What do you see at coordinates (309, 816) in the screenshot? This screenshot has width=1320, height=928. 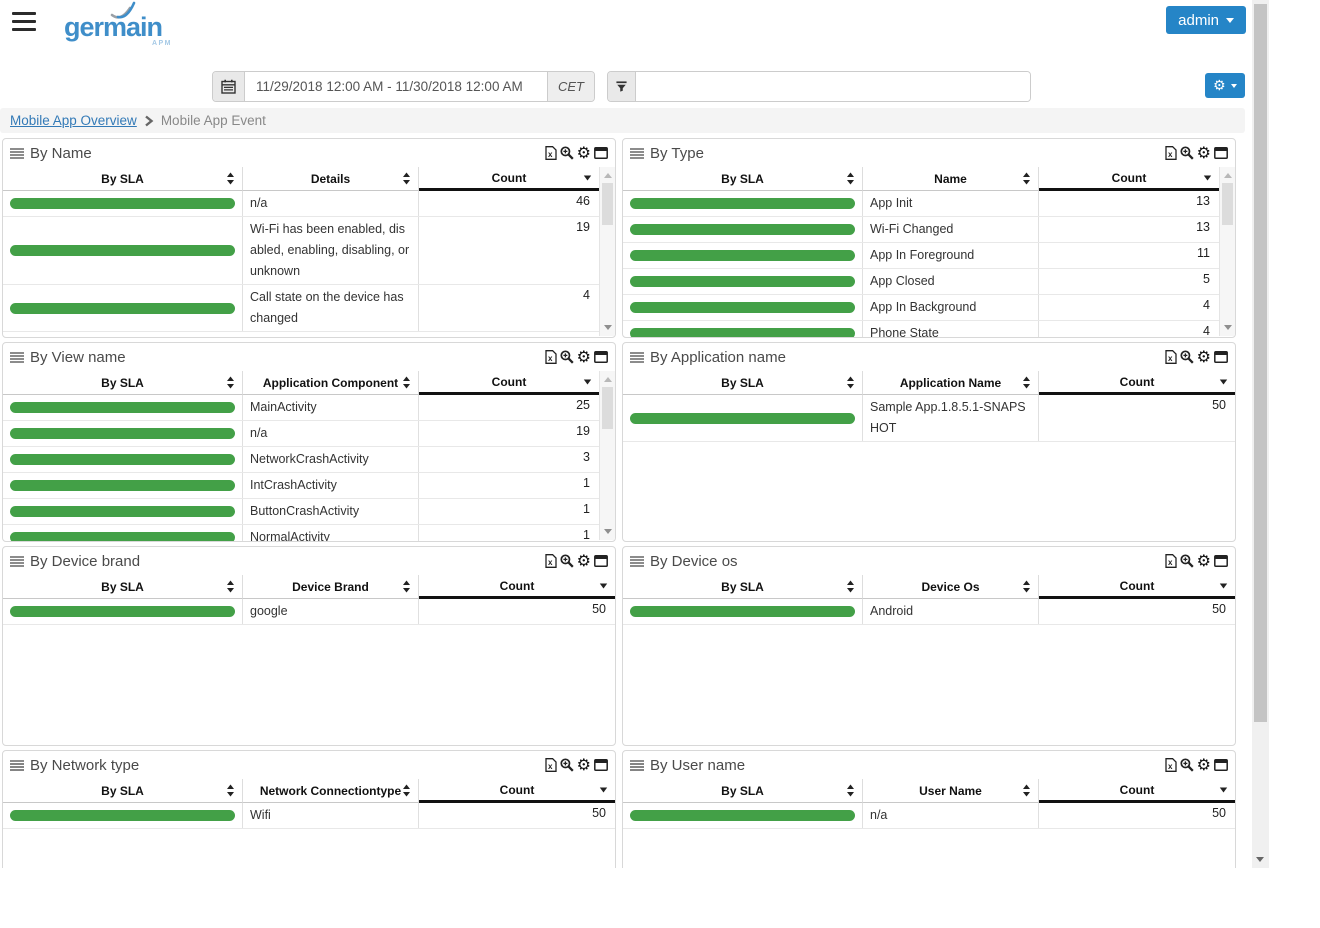 I see `table-row: Wifi 50` at bounding box center [309, 816].